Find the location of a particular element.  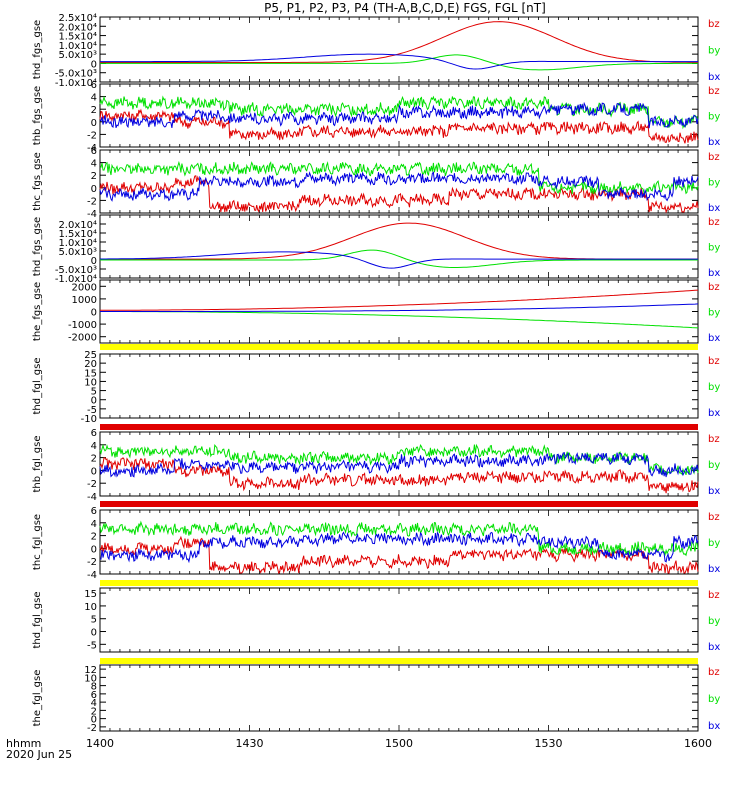

y-axis-label: the_fgl_gse is located at coordinates (37, 698).